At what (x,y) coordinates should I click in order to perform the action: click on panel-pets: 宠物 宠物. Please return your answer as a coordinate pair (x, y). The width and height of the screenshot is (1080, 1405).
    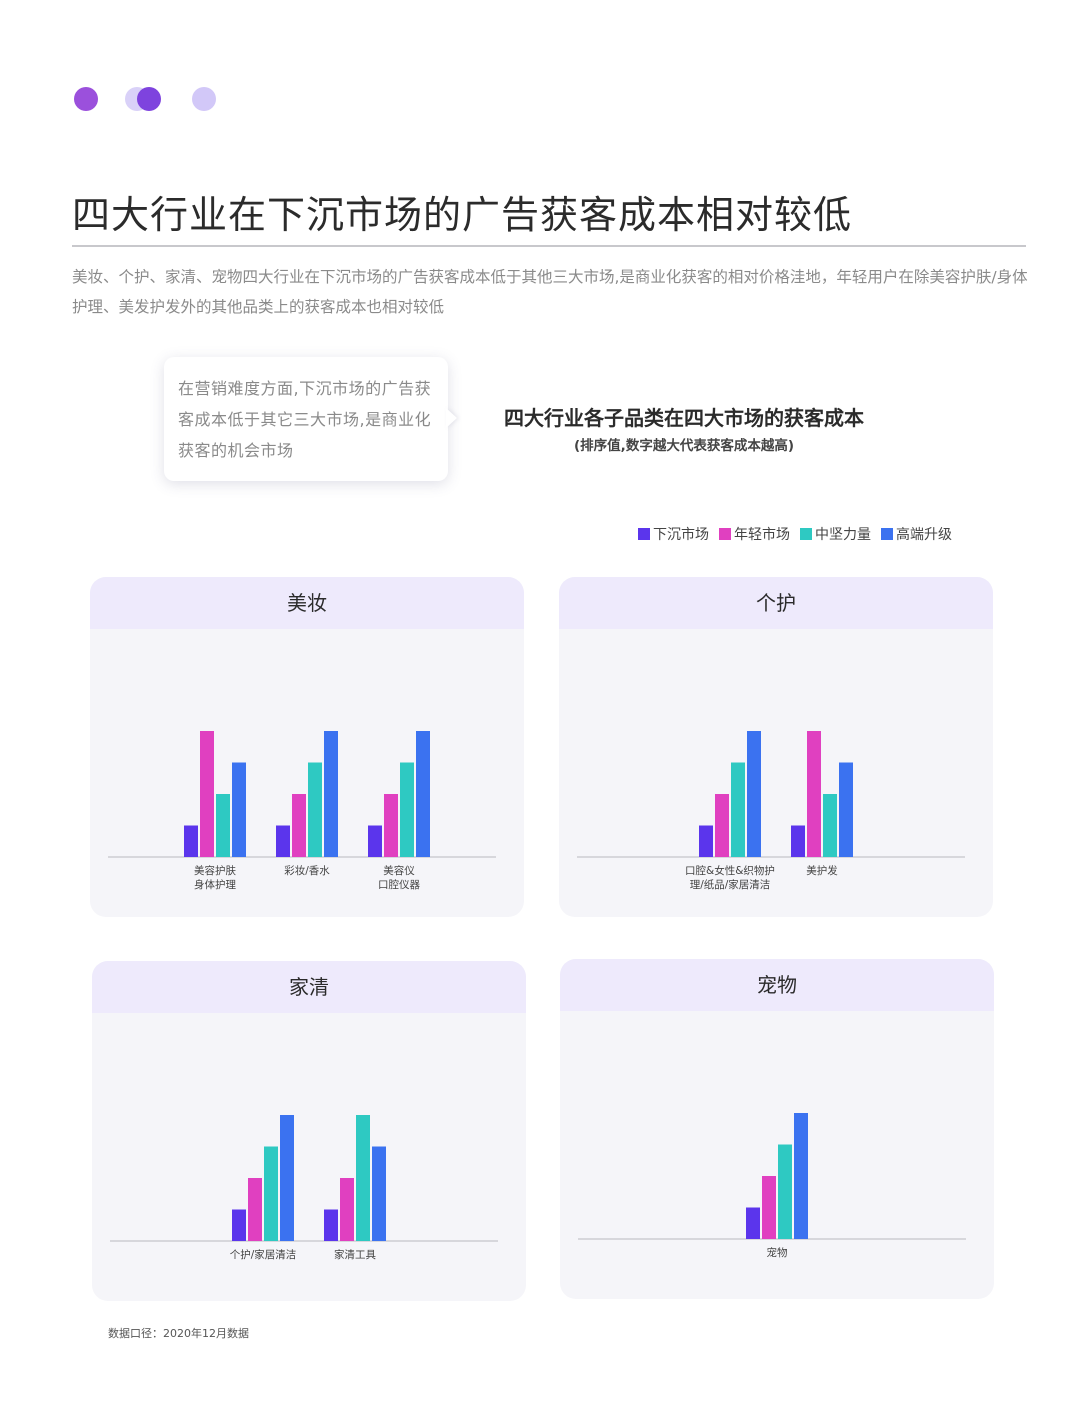
    Looking at the image, I should click on (777, 1129).